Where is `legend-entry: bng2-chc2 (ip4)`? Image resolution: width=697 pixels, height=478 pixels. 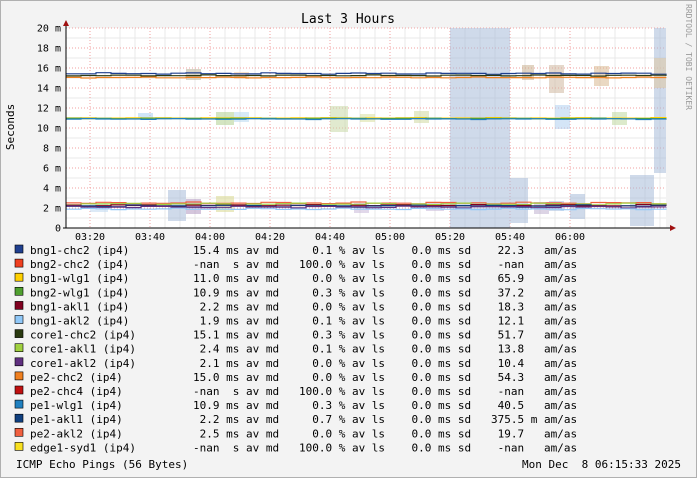
legend-entry: bng2-chc2 (ip4) is located at coordinates (79, 264).